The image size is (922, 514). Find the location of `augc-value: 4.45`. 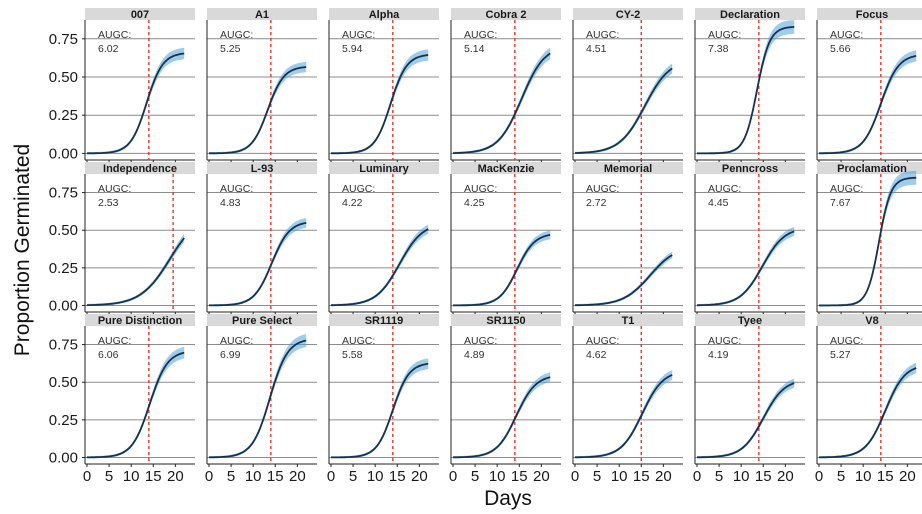

augc-value: 4.45 is located at coordinates (718, 203).